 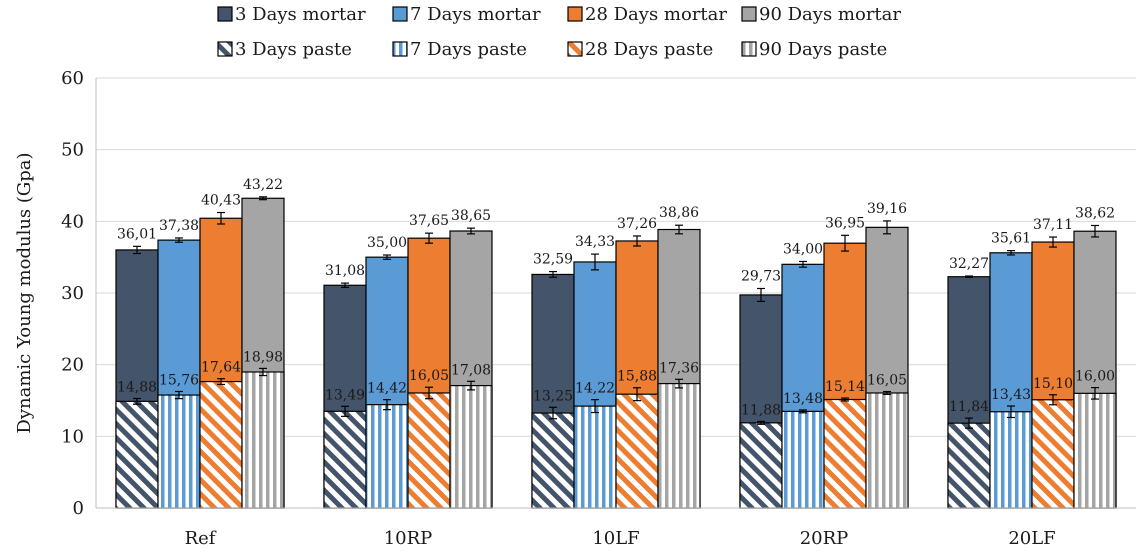 I want to click on y-tick-label: 20, so click(x=72, y=365).